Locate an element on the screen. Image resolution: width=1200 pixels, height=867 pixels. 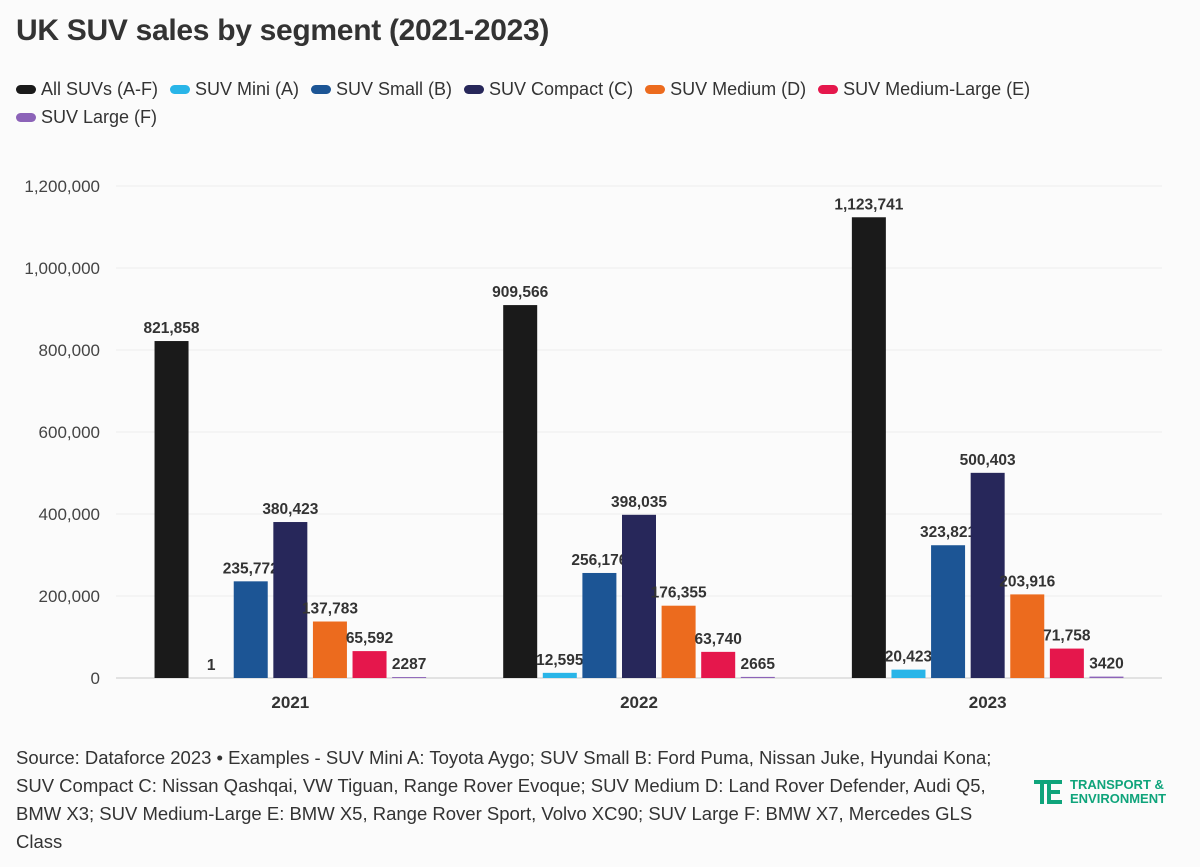
legend-label: SUV Medium (D) is located at coordinates (738, 88).